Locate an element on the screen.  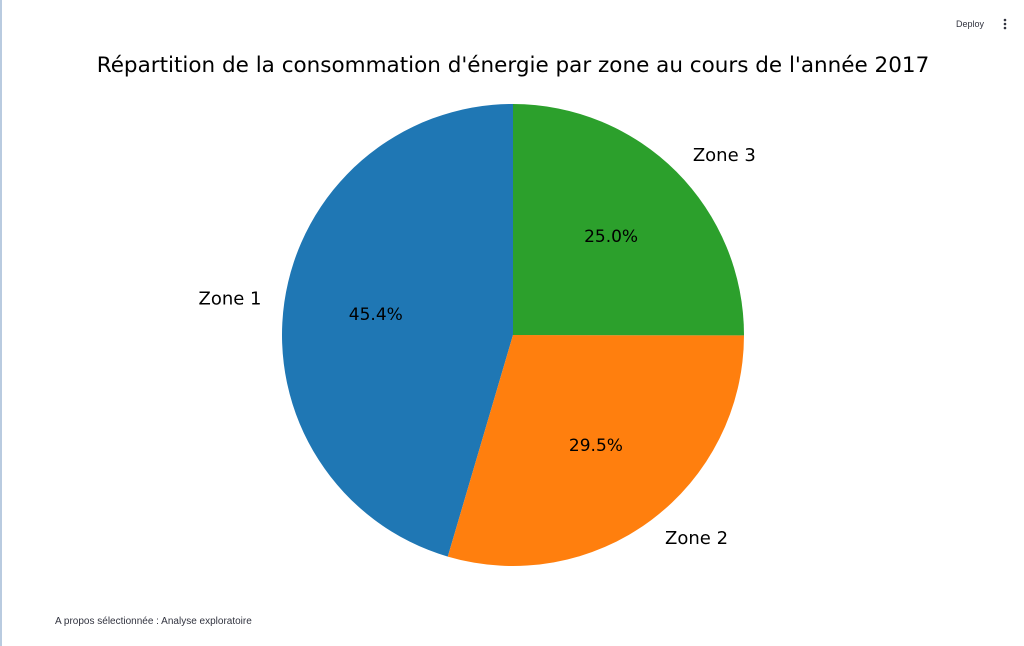
slice-label-zone-1: Zone 1 is located at coordinates (229, 298).